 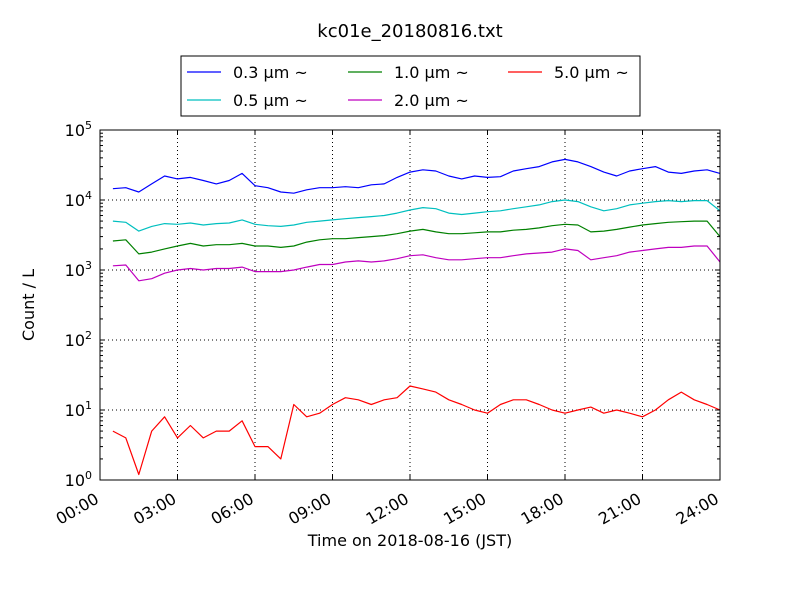 What do you see at coordinates (78, 199) in the screenshot?
I see `y-tick-label: 10⁴` at bounding box center [78, 199].